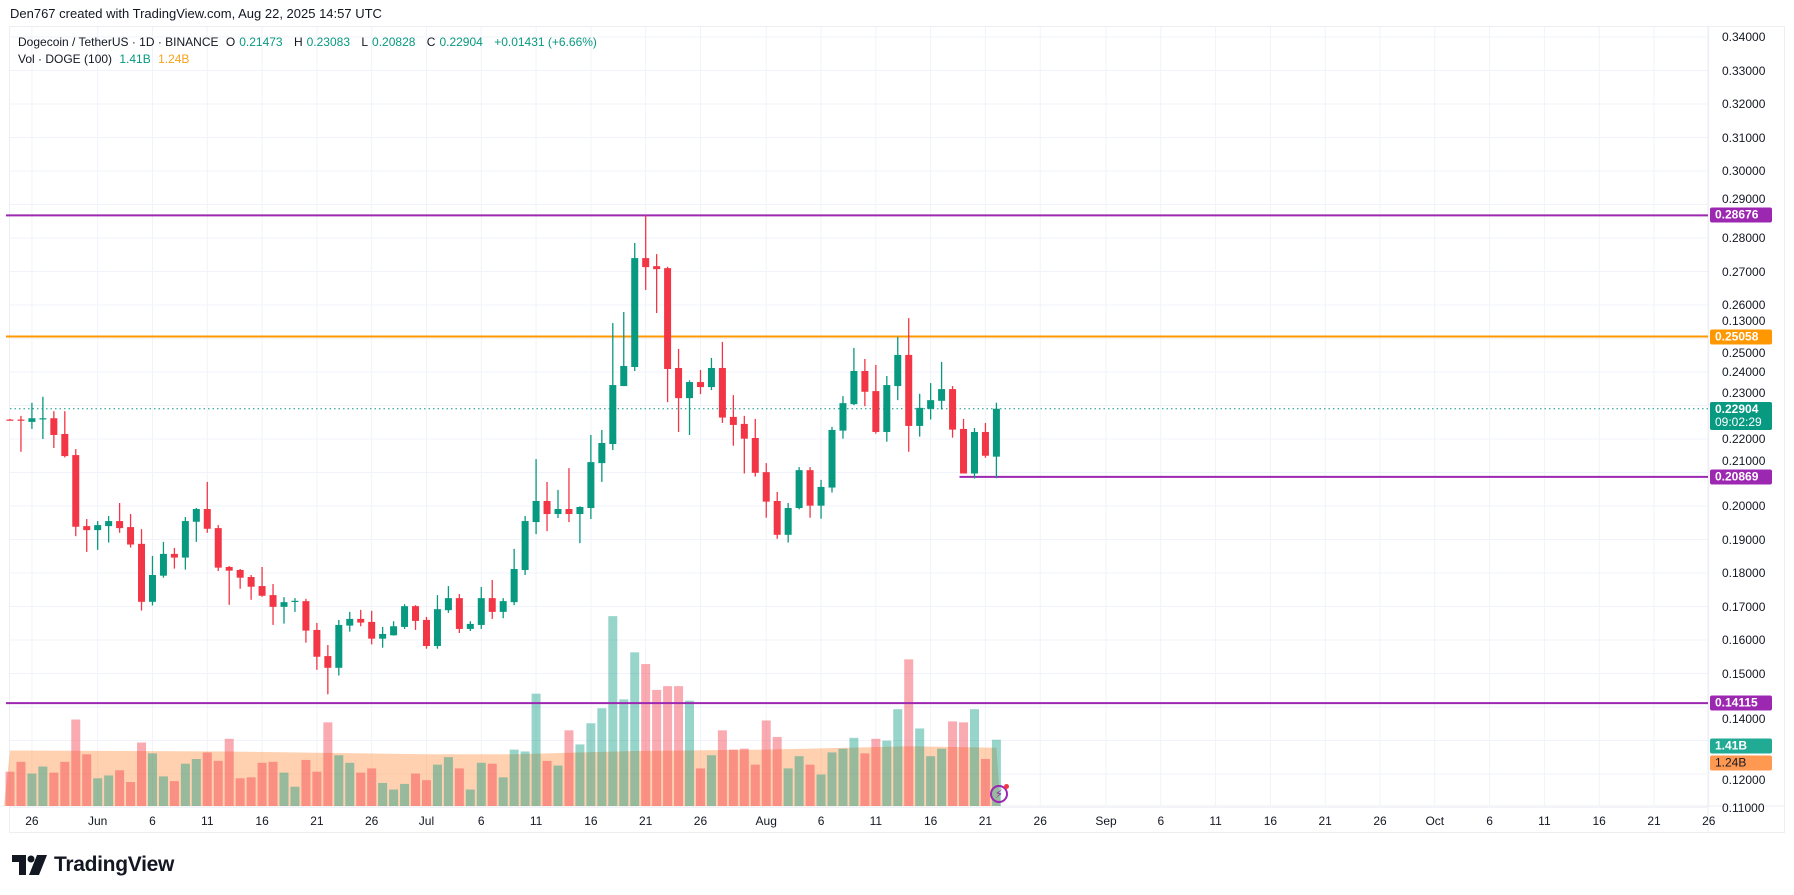  What do you see at coordinates (174, 59) in the screenshot?
I see `volume-ma-value: 1.24B` at bounding box center [174, 59].